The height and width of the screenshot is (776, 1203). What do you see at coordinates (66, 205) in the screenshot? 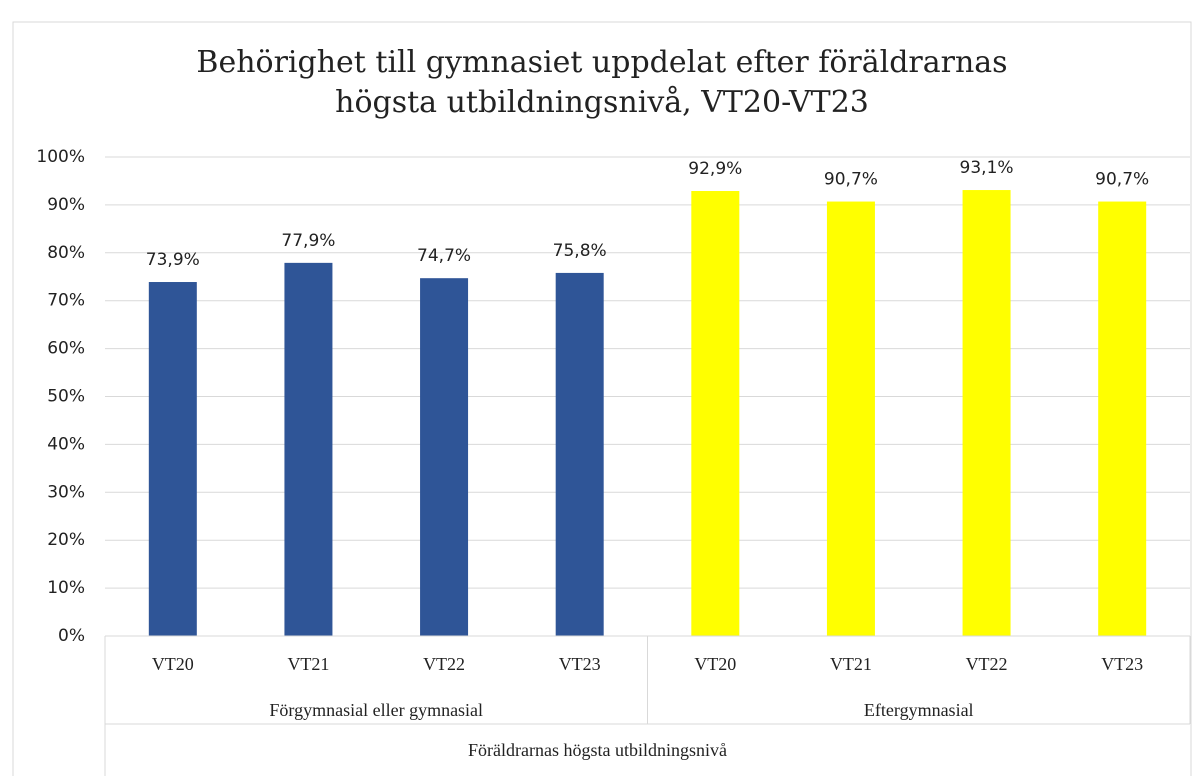
I see `y-tick-label: 90%` at bounding box center [66, 205].